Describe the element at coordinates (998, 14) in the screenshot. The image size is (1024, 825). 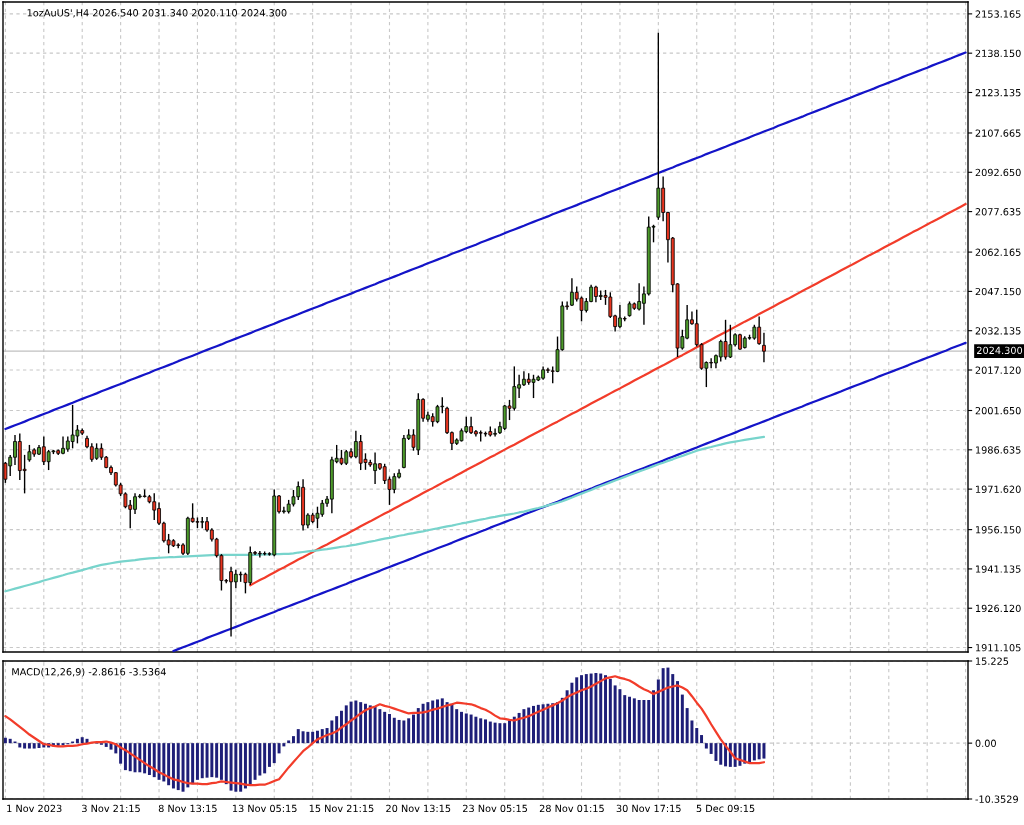
I see `y-tick-label: 2153.165` at that location.